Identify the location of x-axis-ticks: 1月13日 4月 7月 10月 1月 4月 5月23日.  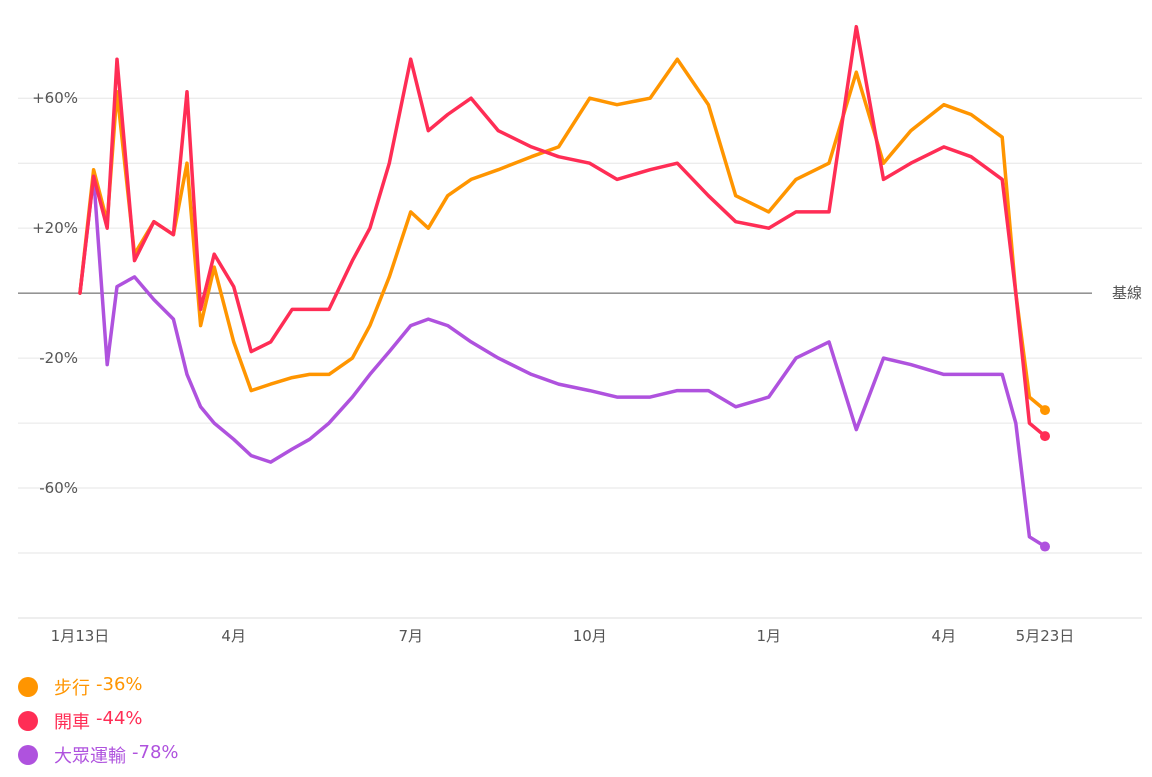
(563, 636).